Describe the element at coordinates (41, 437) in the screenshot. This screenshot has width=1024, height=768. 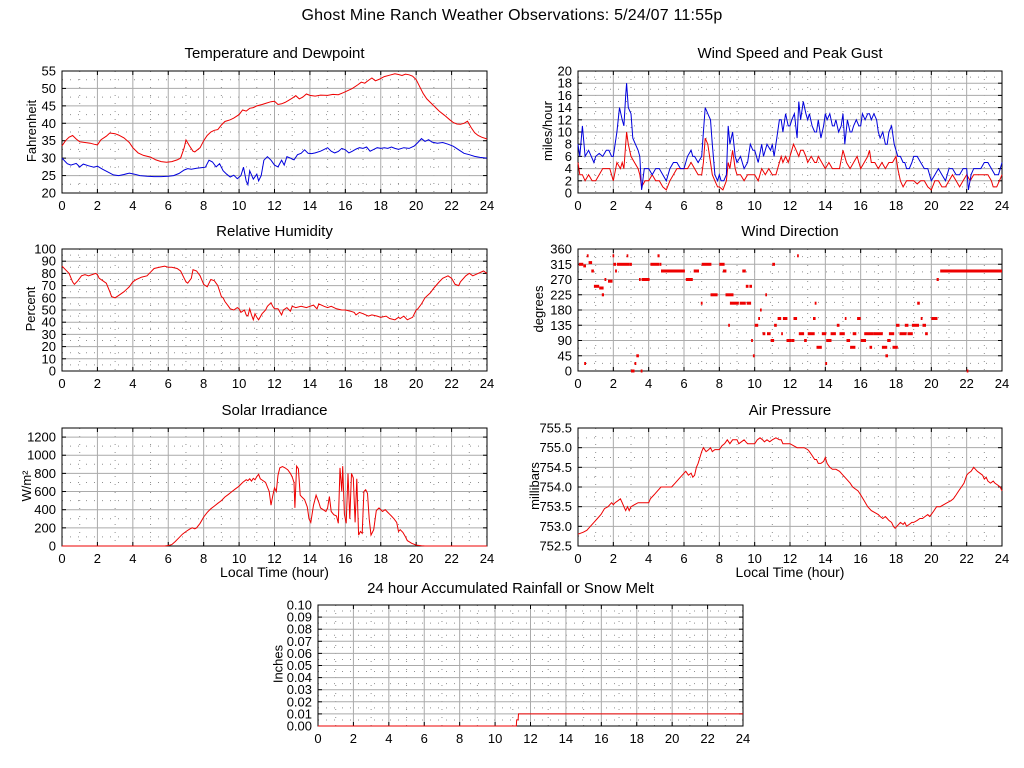
I see `y-tick-label: 1200` at that location.